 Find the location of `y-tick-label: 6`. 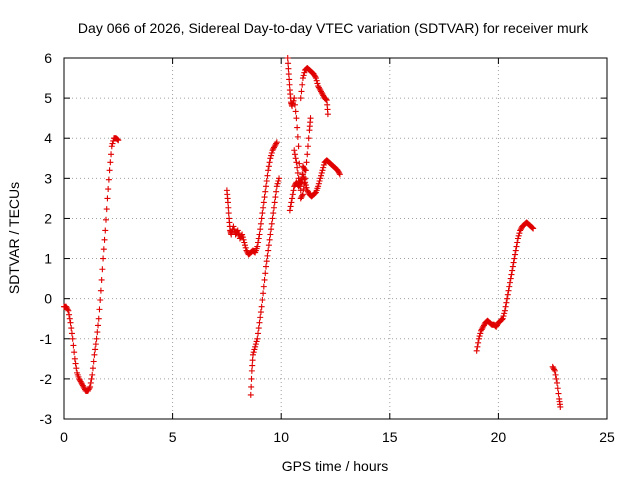

y-tick-label: 6 is located at coordinates (48, 58).